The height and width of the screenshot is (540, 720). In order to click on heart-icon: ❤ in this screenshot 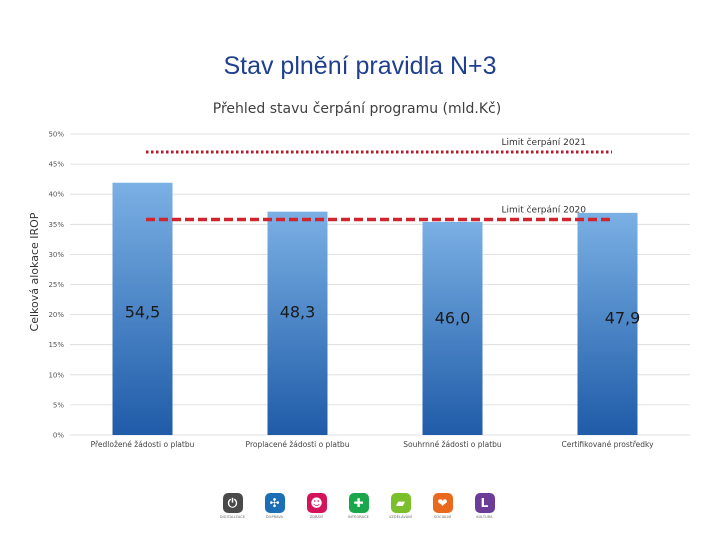, I will do `click(442, 503)`.